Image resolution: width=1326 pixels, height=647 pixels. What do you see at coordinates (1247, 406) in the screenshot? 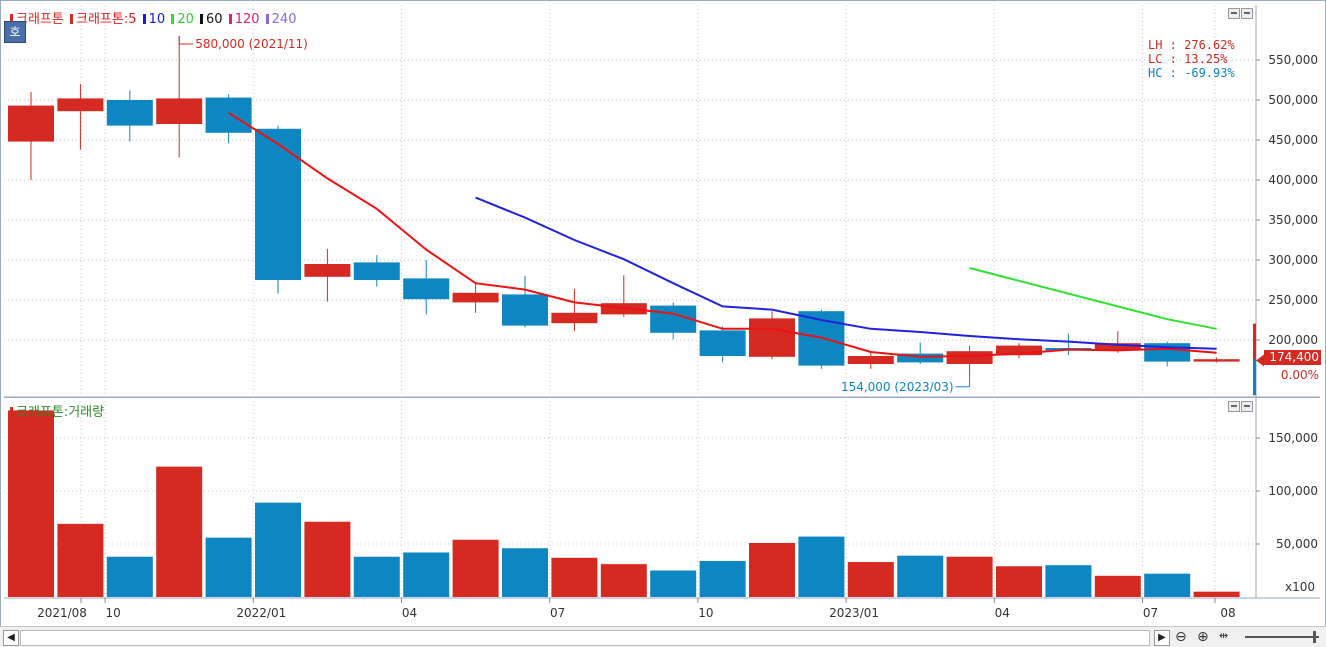
I see `volume-pane-maximize-button` at bounding box center [1247, 406].